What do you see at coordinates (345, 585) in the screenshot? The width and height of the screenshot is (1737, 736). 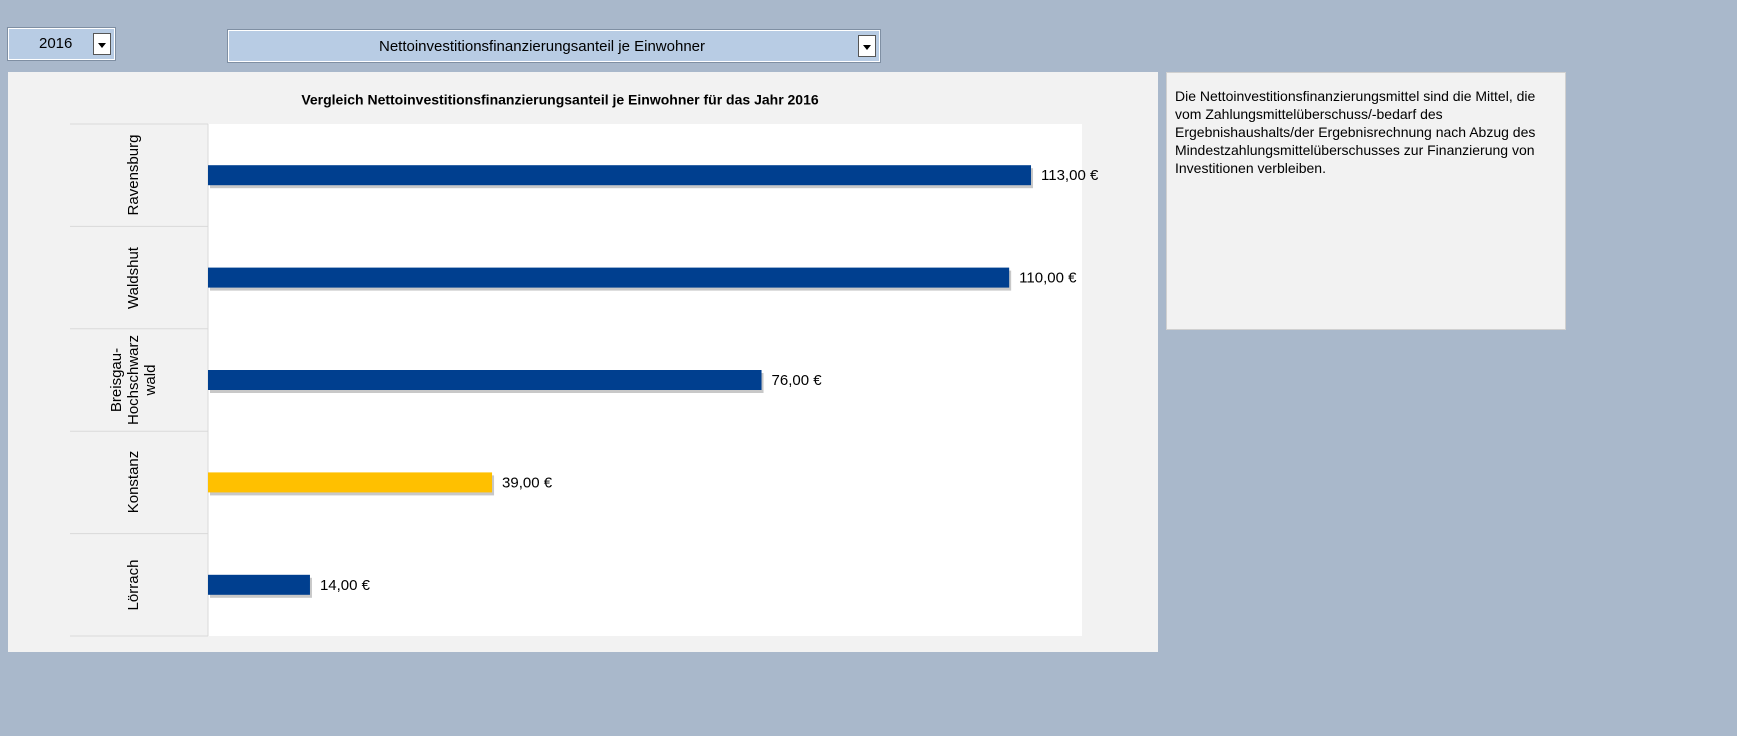 I see `data-label: 14,00 €` at bounding box center [345, 585].